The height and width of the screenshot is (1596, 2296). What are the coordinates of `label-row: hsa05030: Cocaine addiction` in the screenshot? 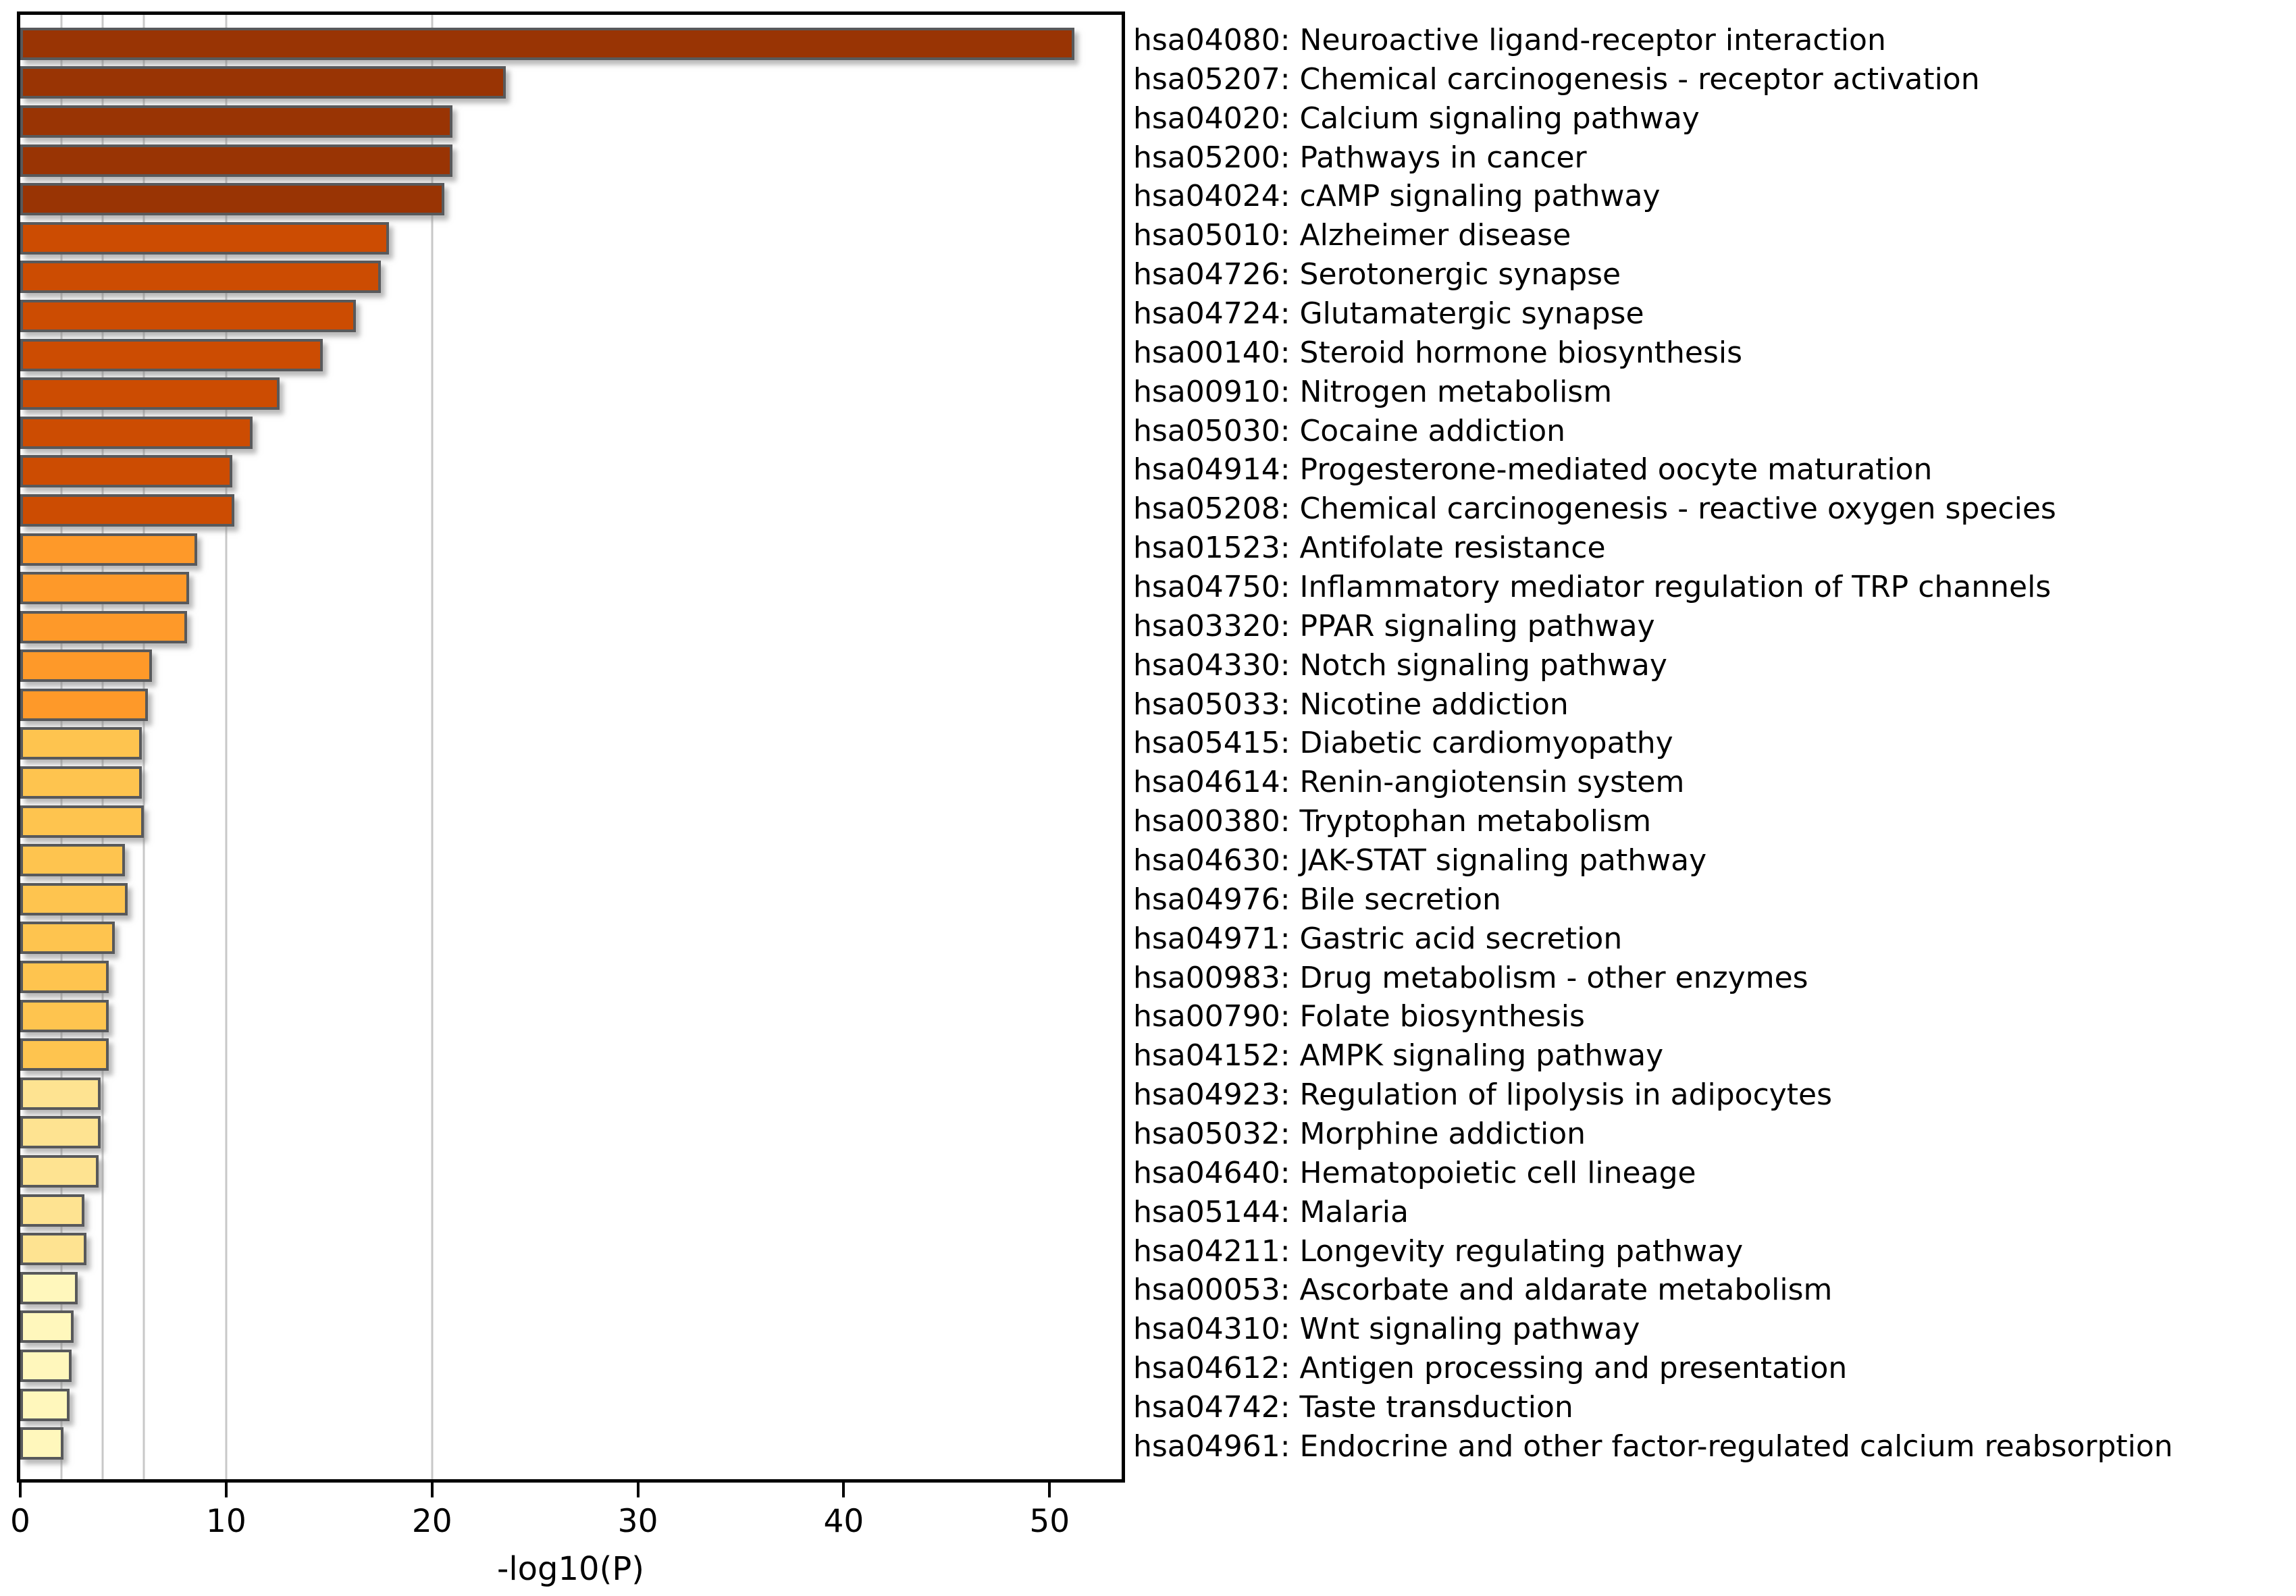 It's located at (1715, 432).